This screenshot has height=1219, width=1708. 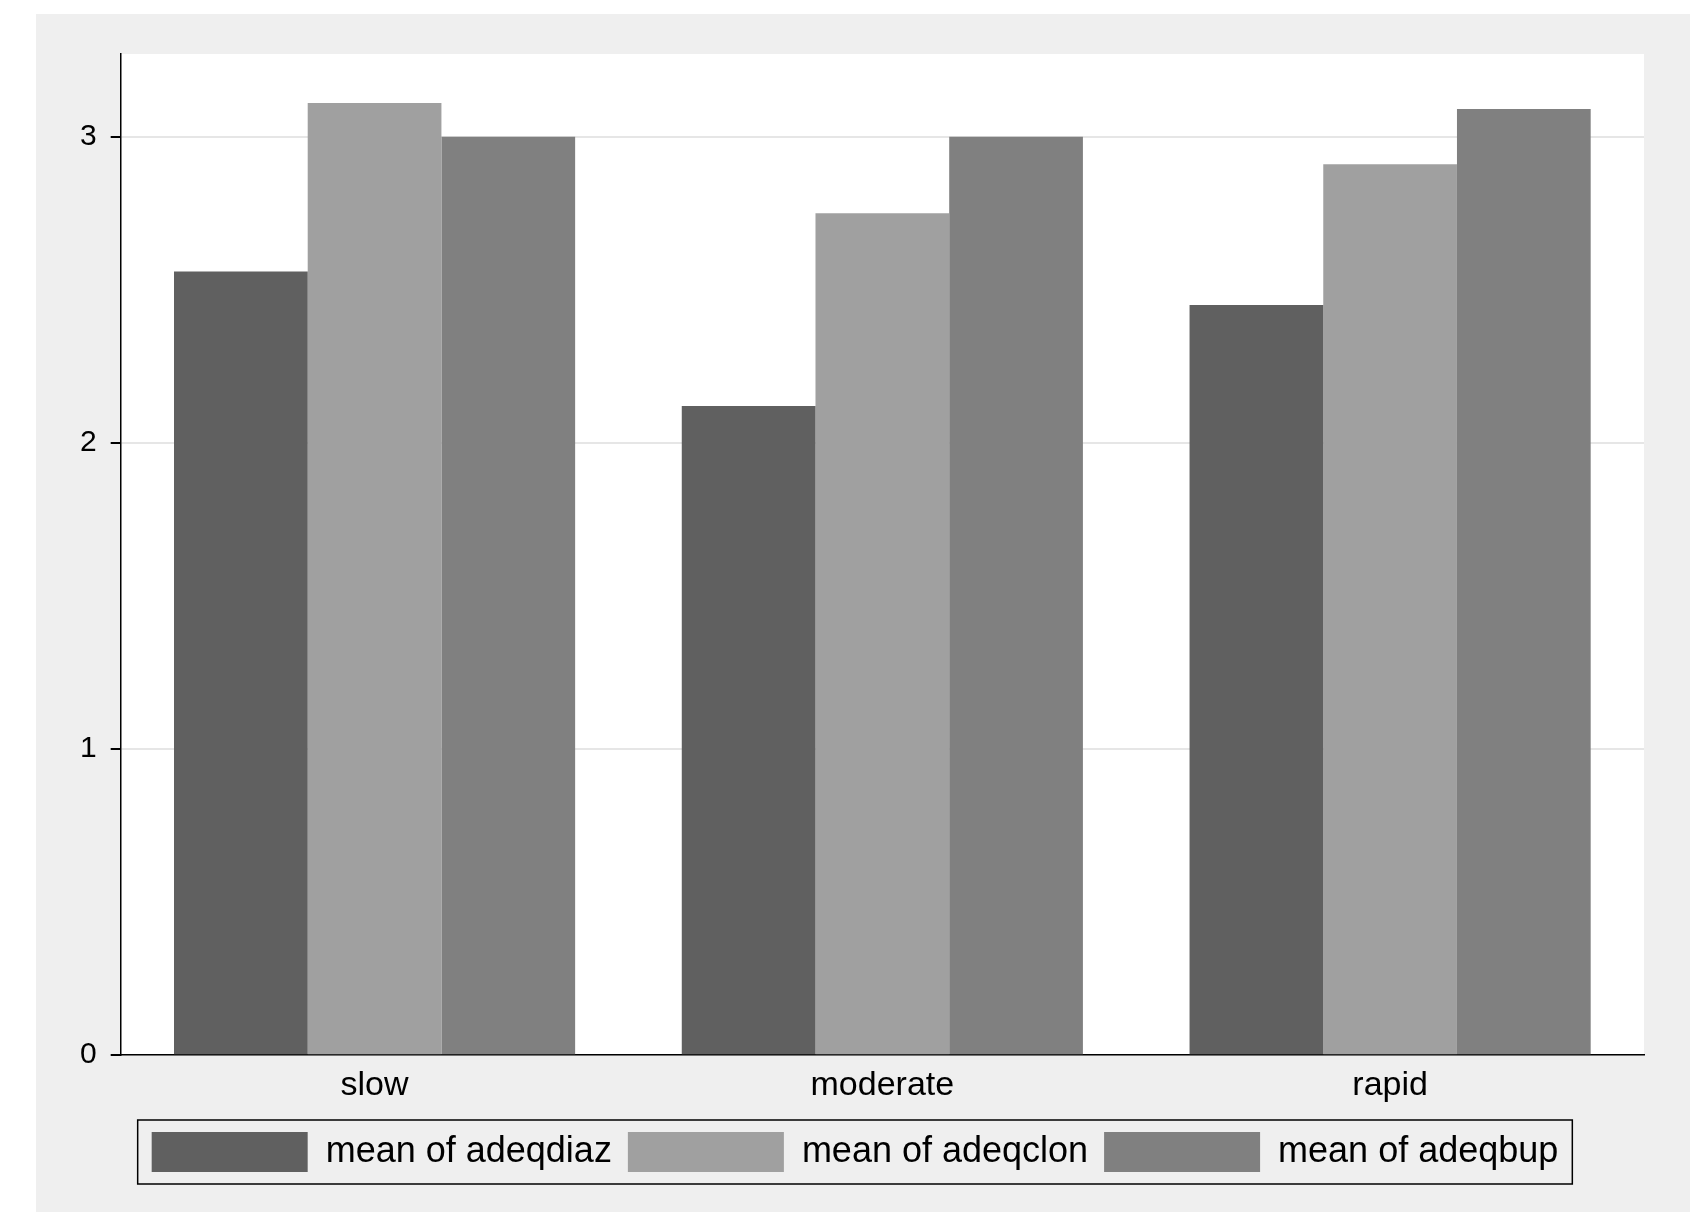 What do you see at coordinates (88, 441) in the screenshot?
I see `y-tick-label: 2` at bounding box center [88, 441].